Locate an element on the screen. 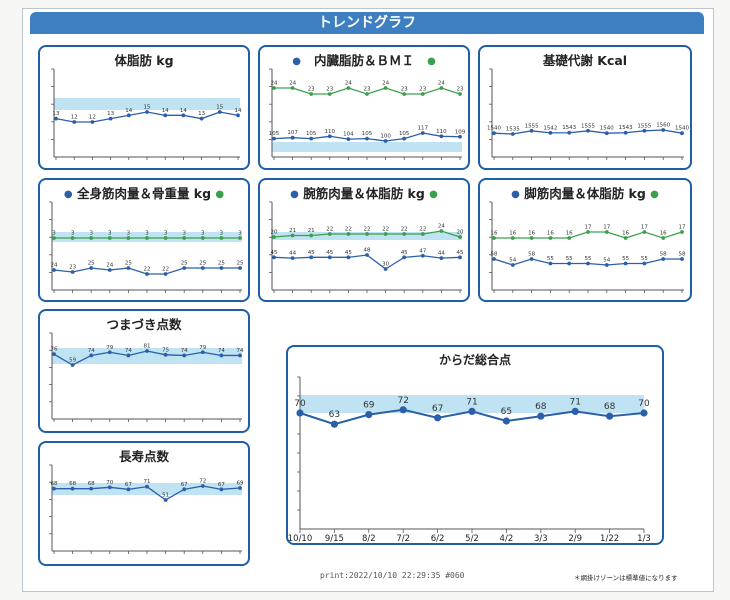  page-title: トレンドグラフ is located at coordinates (367, 23).